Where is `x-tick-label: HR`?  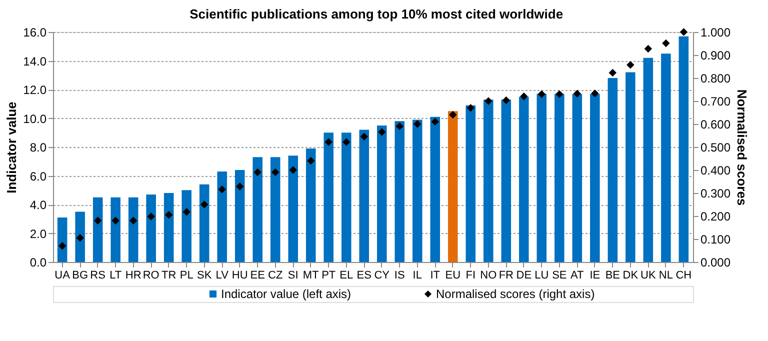 x-tick-label: HR is located at coordinates (133, 276).